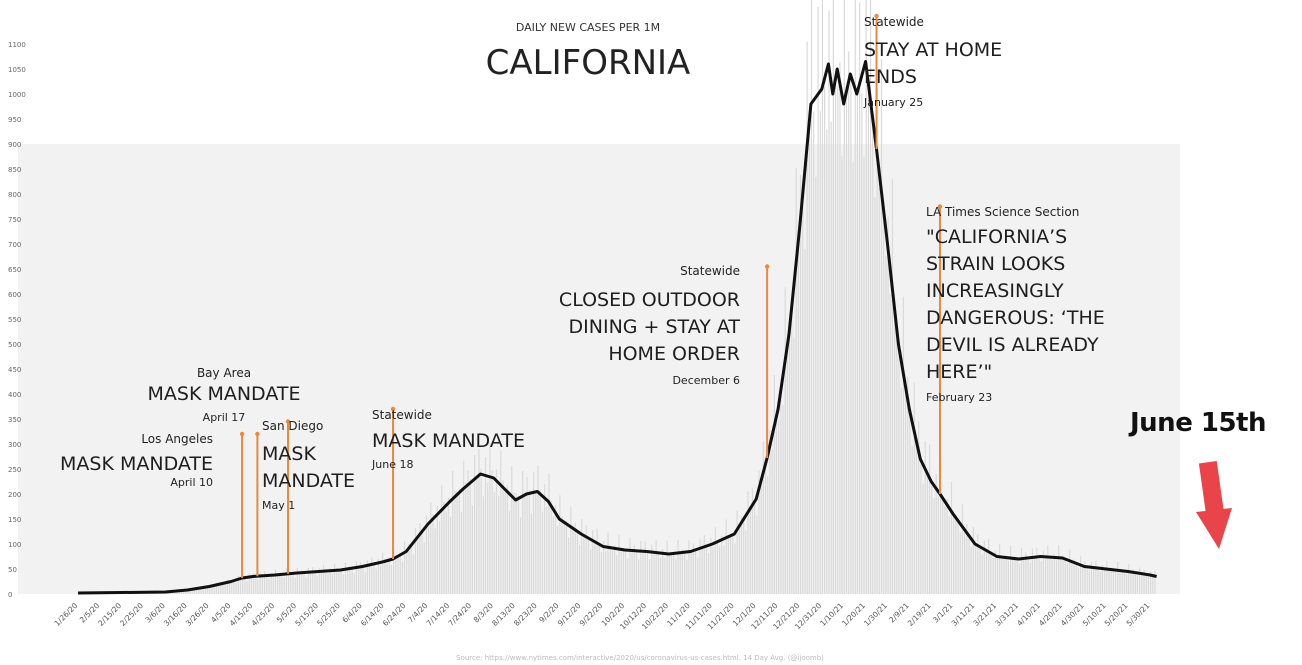 The height and width of the screenshot is (665, 1302). I want to click on annotation-headline-line: INCREASINGLY, so click(995, 291).